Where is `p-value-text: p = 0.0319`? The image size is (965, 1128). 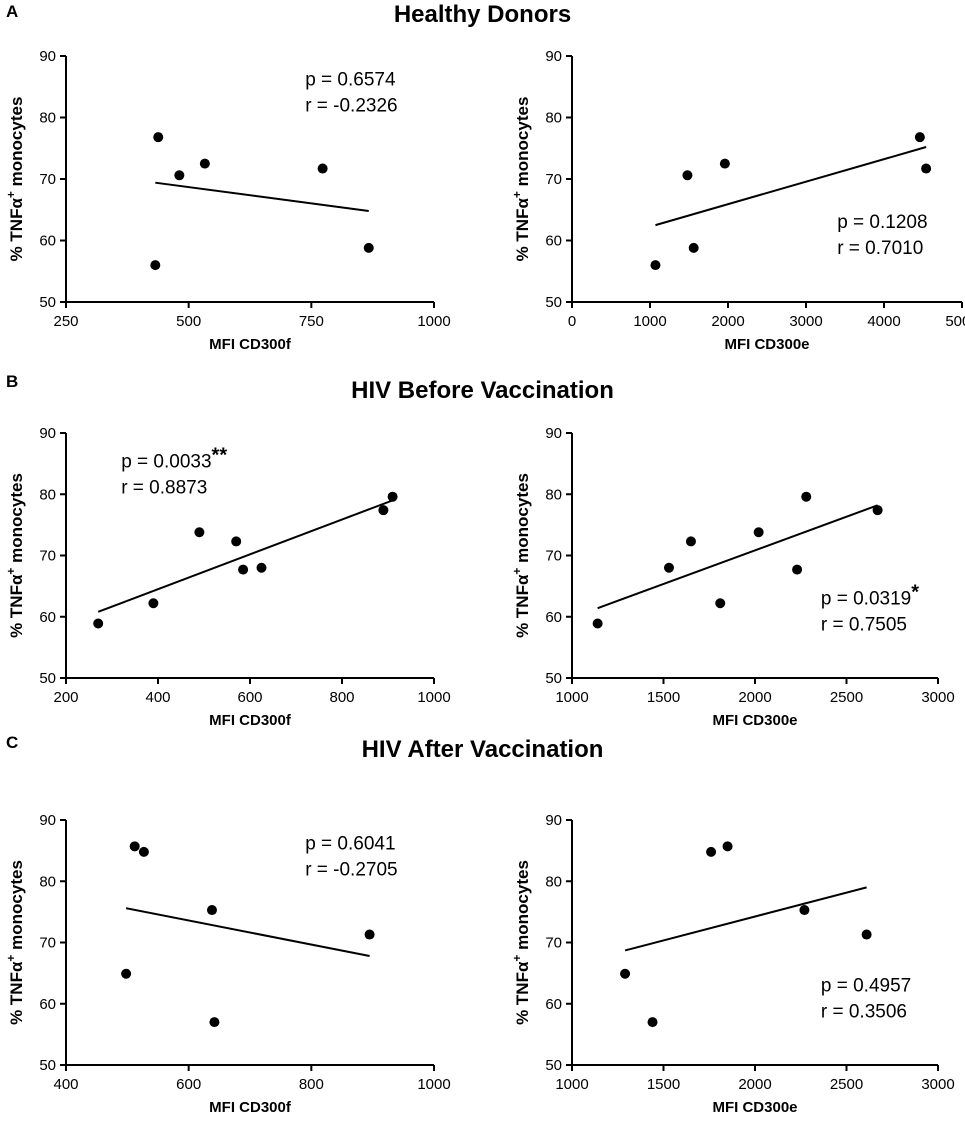
p-value-text: p = 0.0319 is located at coordinates (866, 599).